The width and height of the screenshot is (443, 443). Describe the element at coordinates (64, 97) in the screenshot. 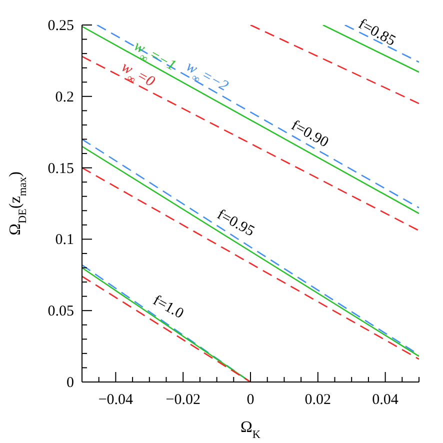

I see `y-tick-label: 0.2` at that location.